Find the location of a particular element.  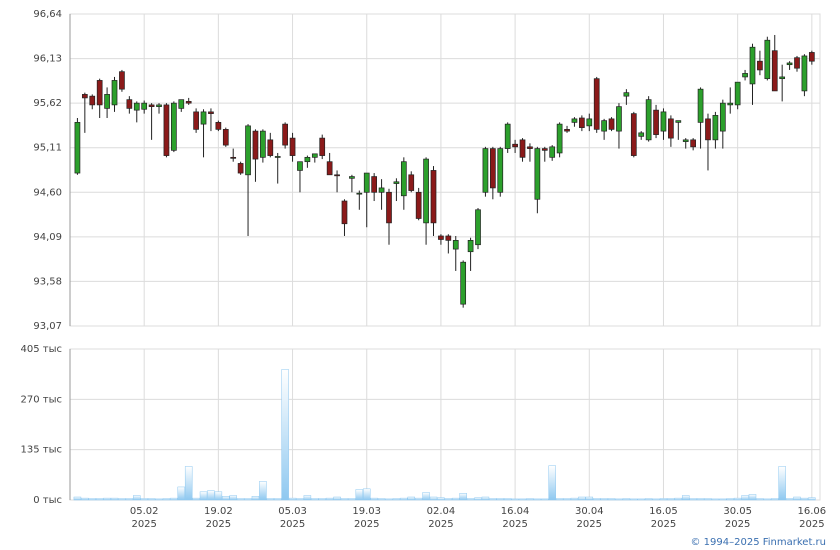

x-tick-label: 16.05 is located at coordinates (663, 511).